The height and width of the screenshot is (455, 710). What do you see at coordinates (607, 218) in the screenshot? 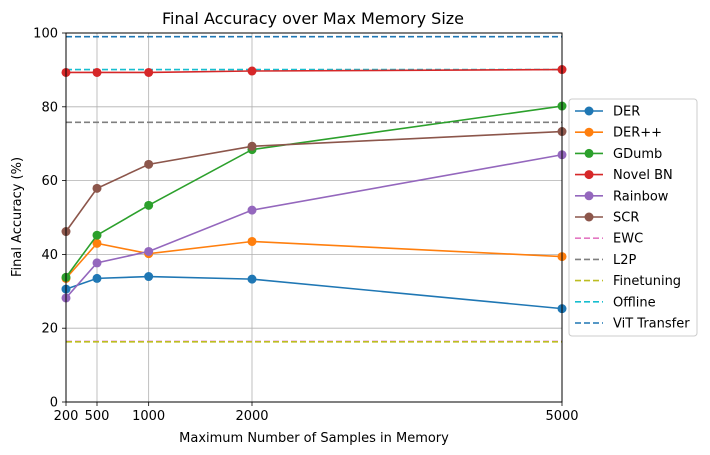
I see `legend-item-scr: SCR` at bounding box center [607, 218].